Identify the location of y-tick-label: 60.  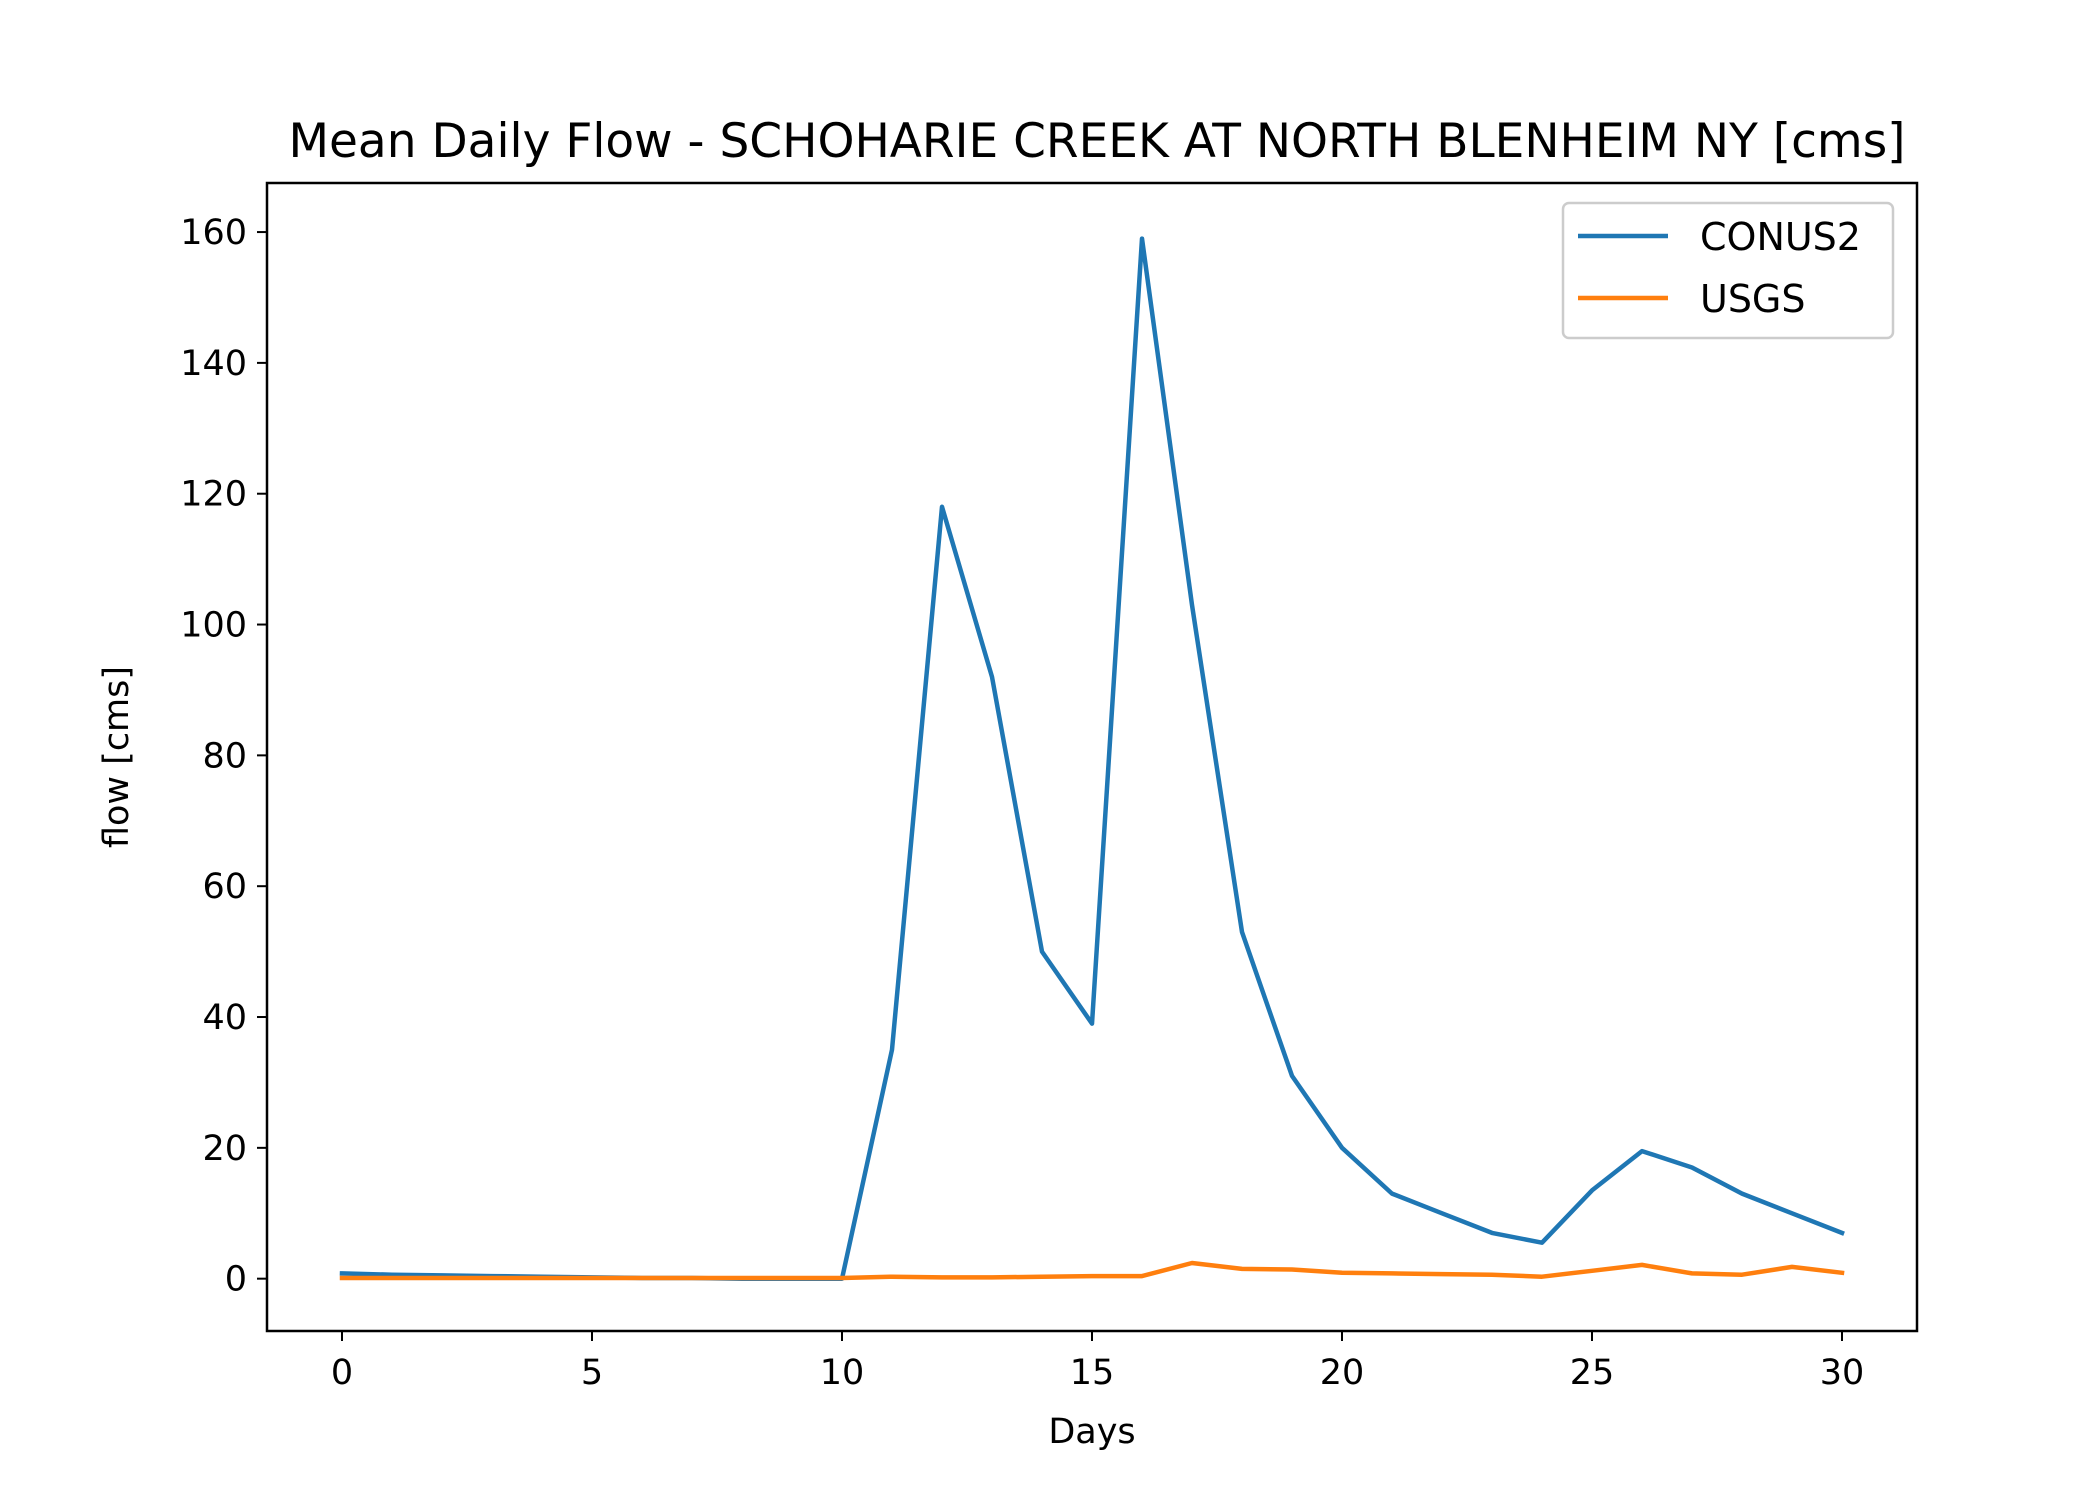
(224, 887).